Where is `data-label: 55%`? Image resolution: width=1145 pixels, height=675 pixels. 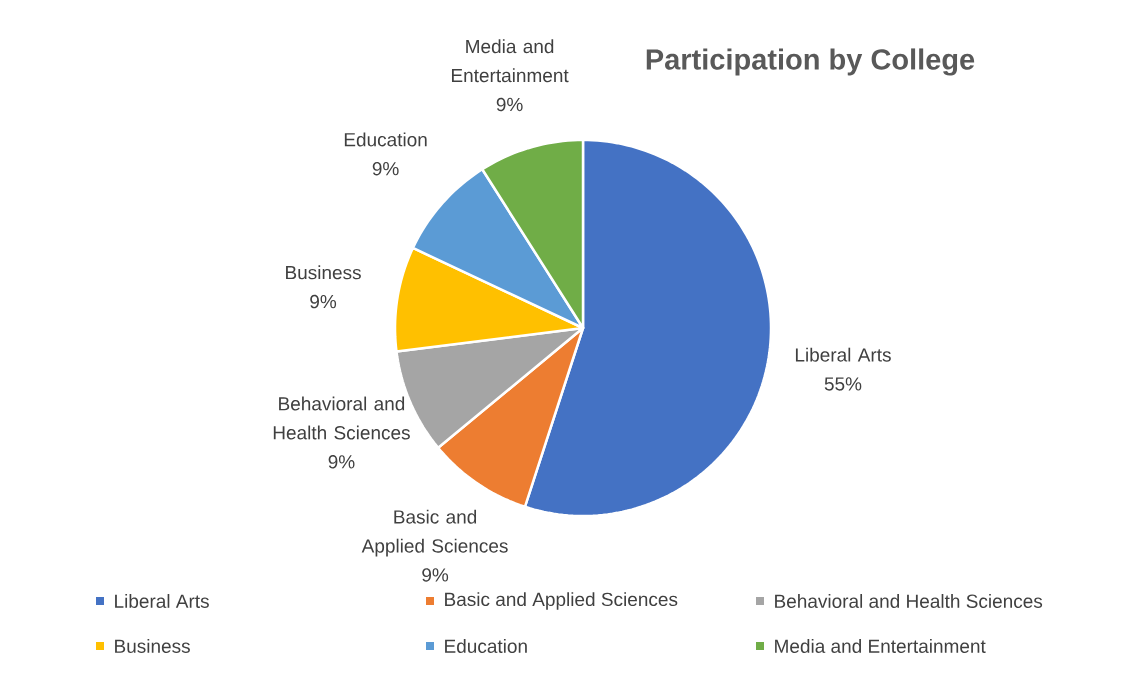
data-label: 55% is located at coordinates (843, 384).